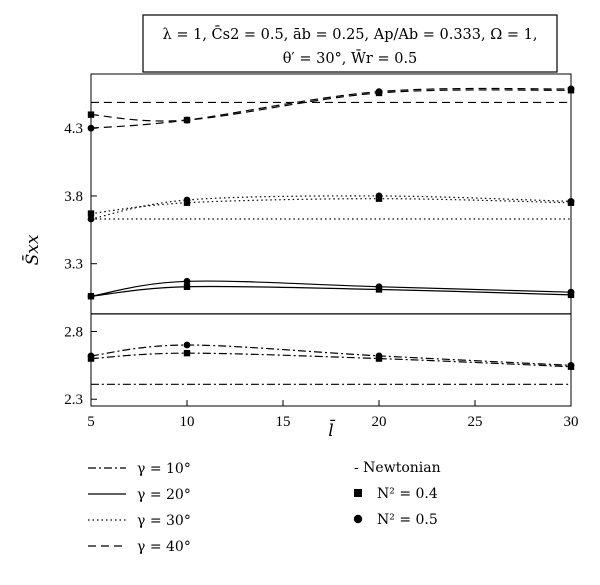 The height and width of the screenshot is (585, 600). Describe the element at coordinates (571, 422) in the screenshot. I see `x-tick-label-30: 30` at that location.